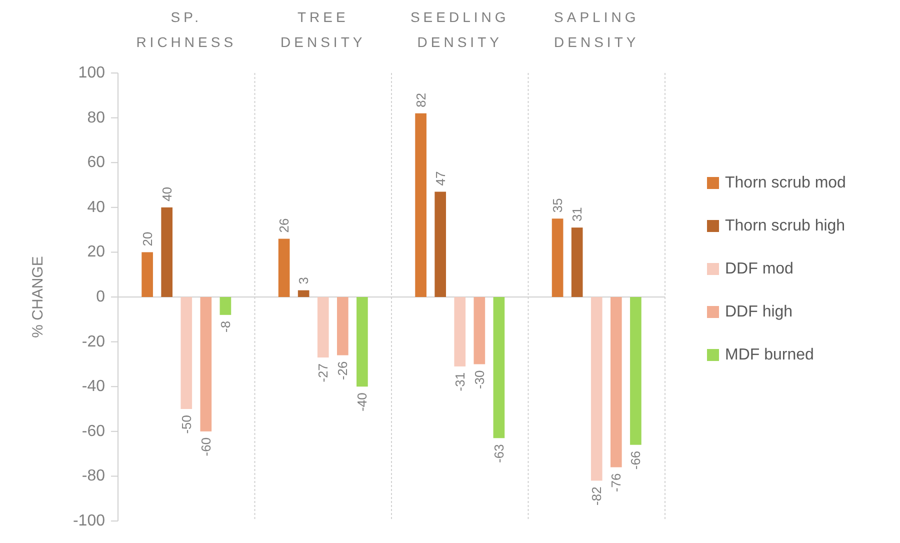  Describe the element at coordinates (96, 252) in the screenshot. I see `y-tick-label: 20` at that location.